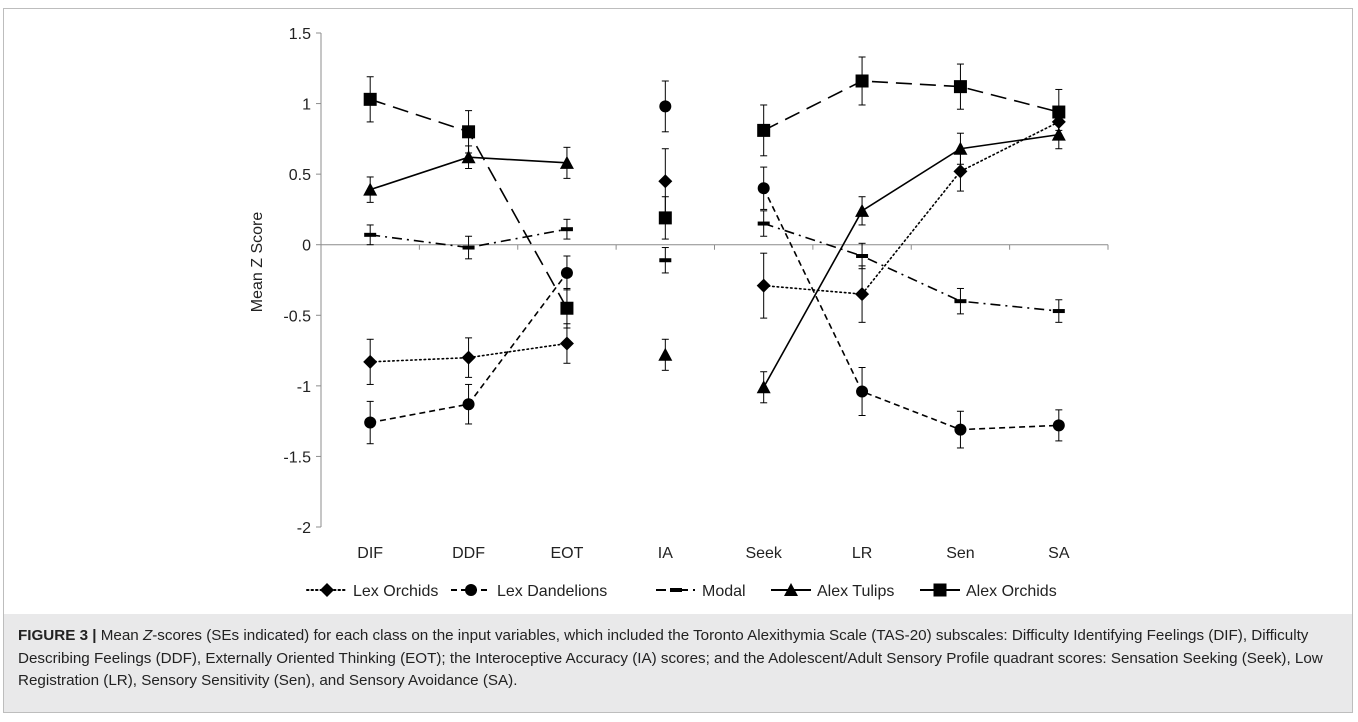 This screenshot has width=1358, height=722. Describe the element at coordinates (791, 589) in the screenshot. I see `legend-marker-alex-tulips` at that location.